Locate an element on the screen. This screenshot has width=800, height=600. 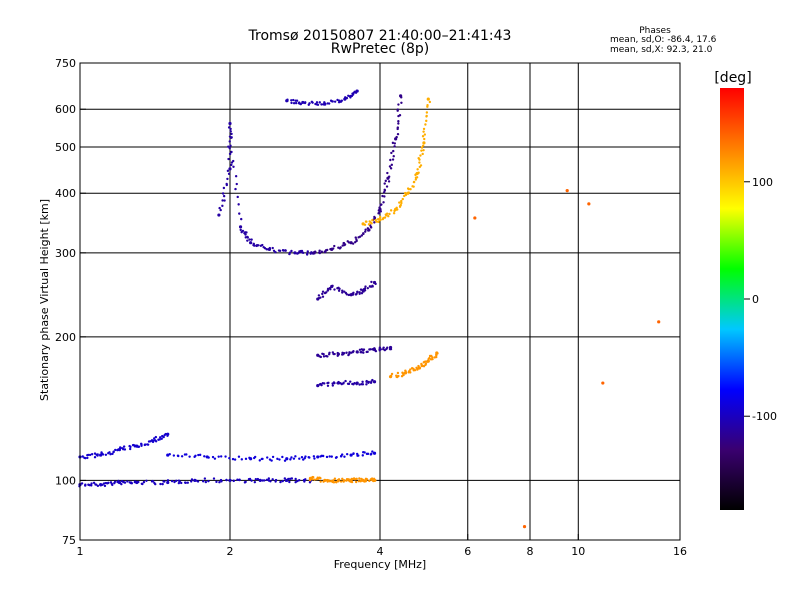
y-axis-label: Stationary phase Virtual Height [km] is located at coordinates (44, 300).